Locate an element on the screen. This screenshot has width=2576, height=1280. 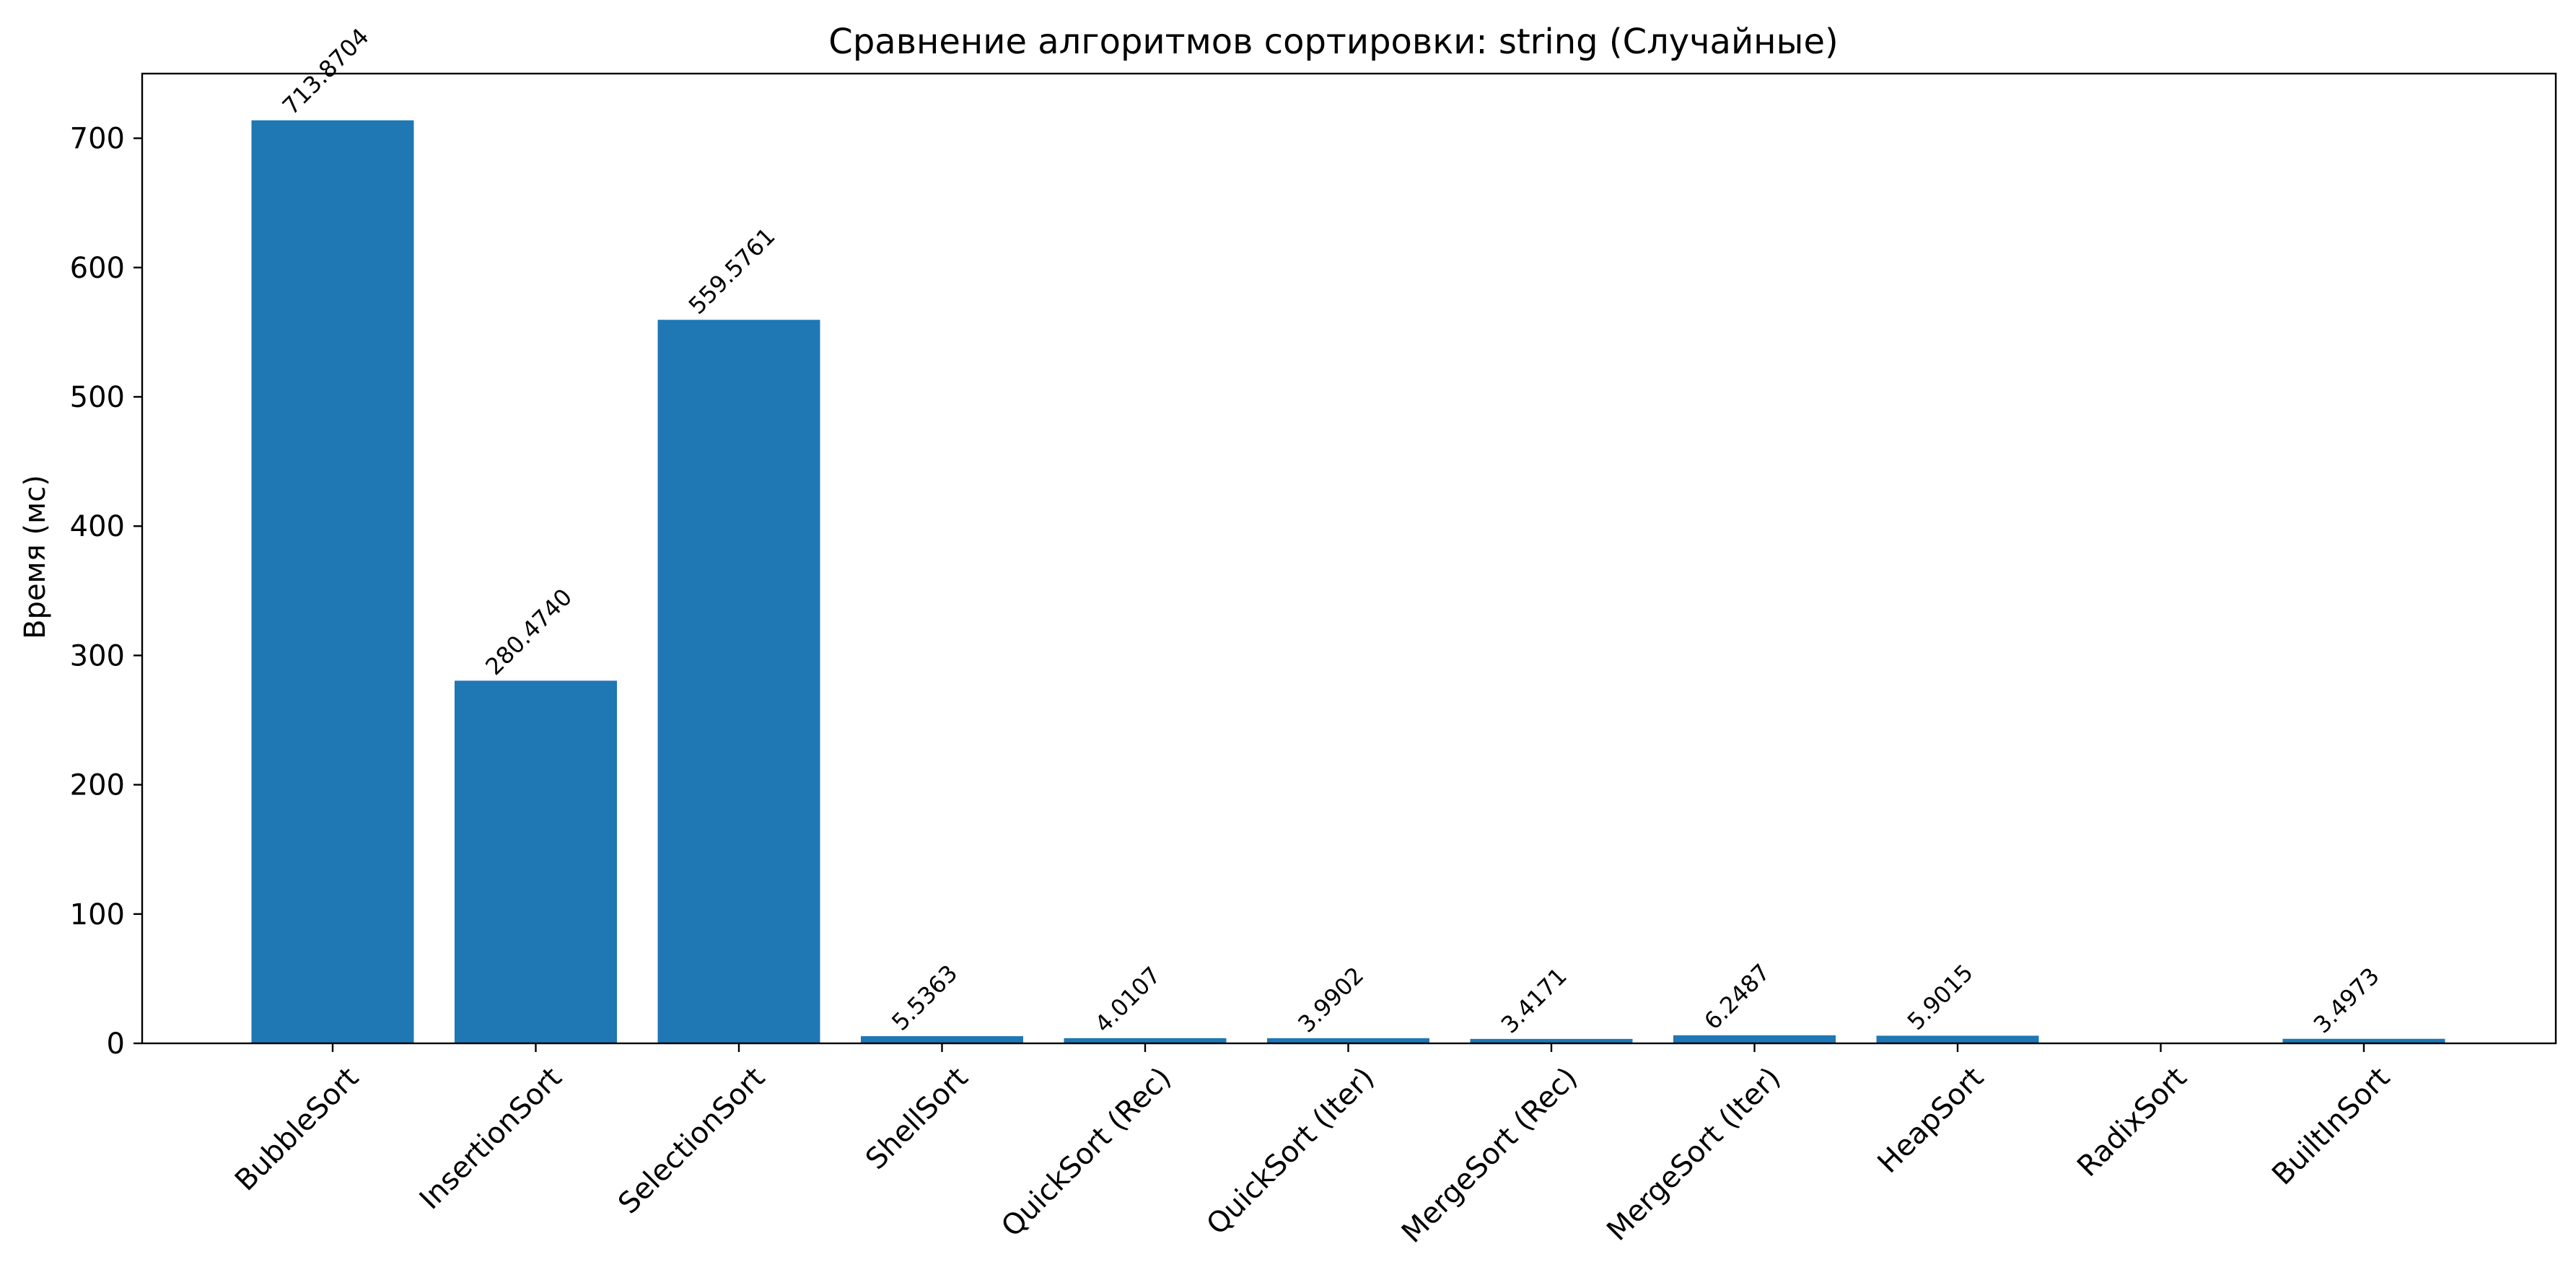
y-tick-label: 600 is located at coordinates (97, 268).